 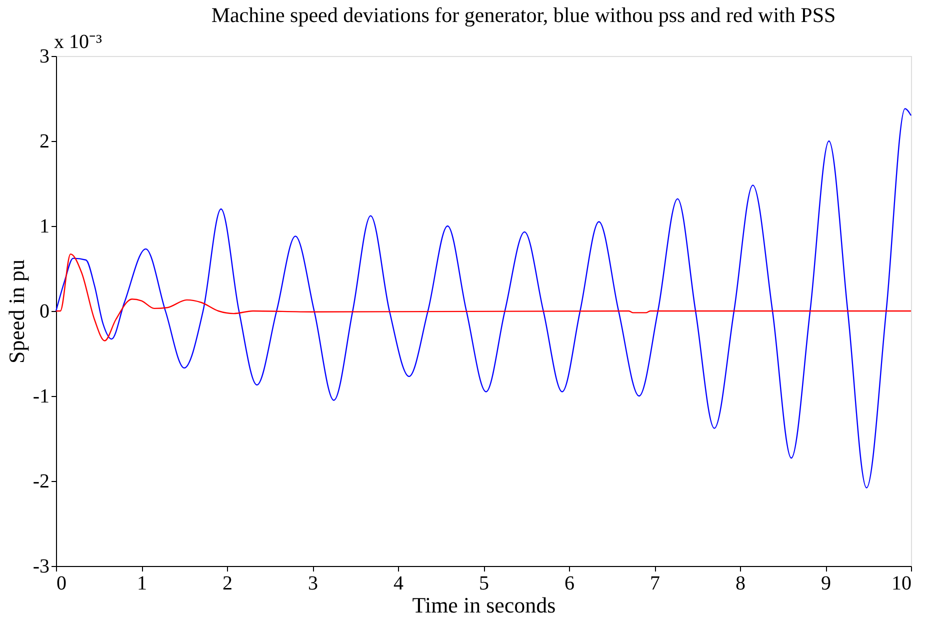 I want to click on x-tick-label: 9, so click(x=826, y=583).